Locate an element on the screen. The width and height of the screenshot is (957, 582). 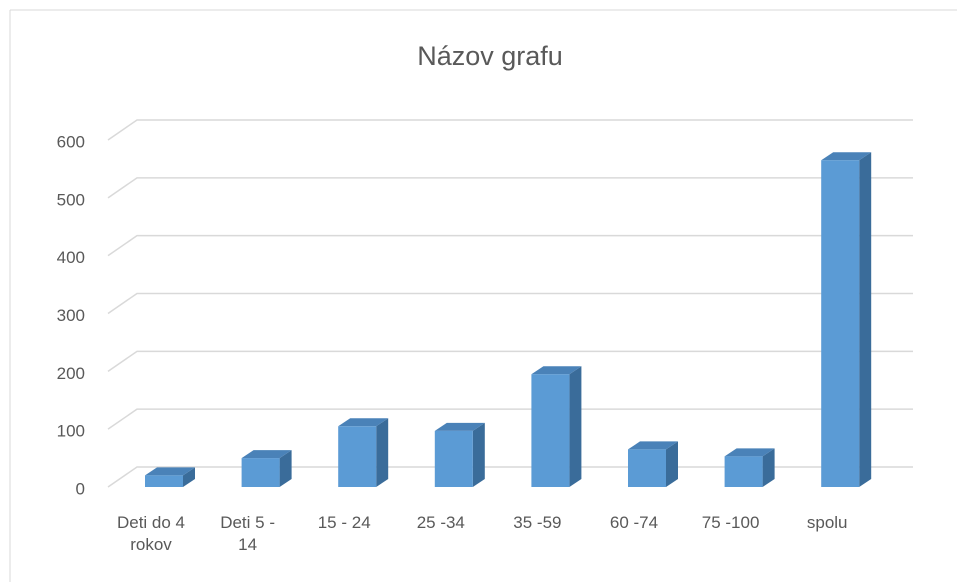
y-tick-label: 0 is located at coordinates (80, 488).